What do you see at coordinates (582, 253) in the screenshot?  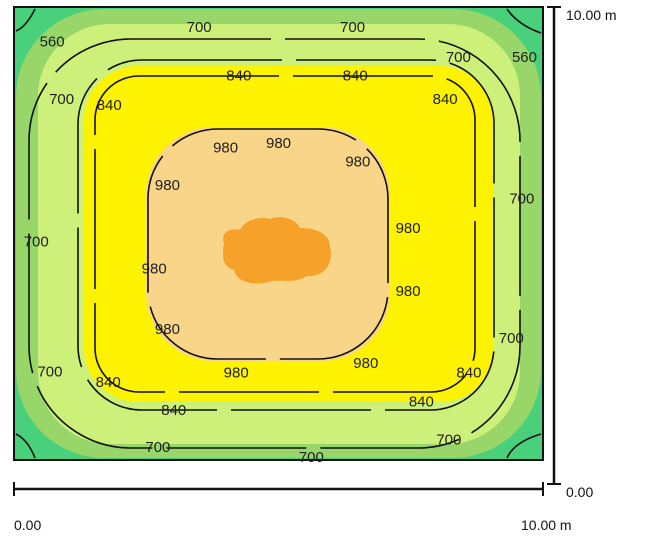 I see `y-scale-bar: 10.00 m 0.00` at bounding box center [582, 253].